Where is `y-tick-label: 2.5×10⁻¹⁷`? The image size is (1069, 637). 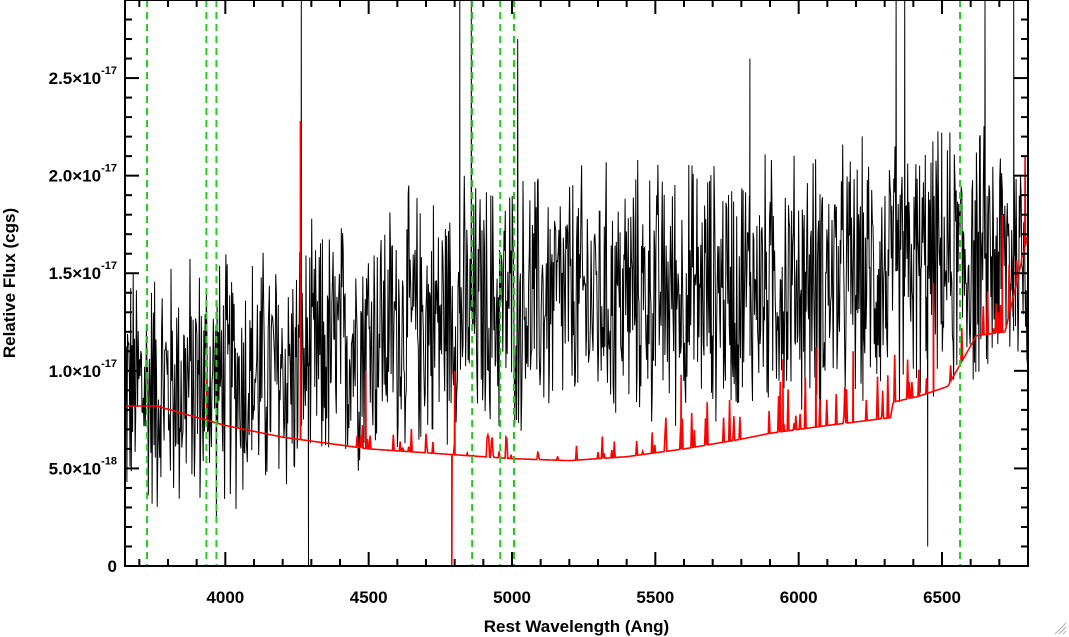 y-tick-label: 2.5×10⁻¹⁷ is located at coordinates (83, 76).